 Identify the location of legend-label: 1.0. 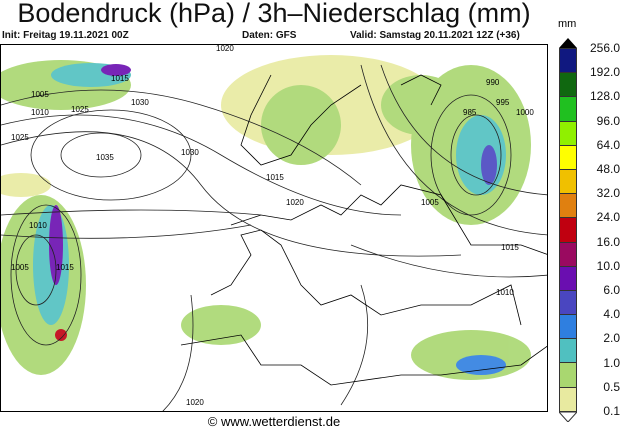
(611, 362).